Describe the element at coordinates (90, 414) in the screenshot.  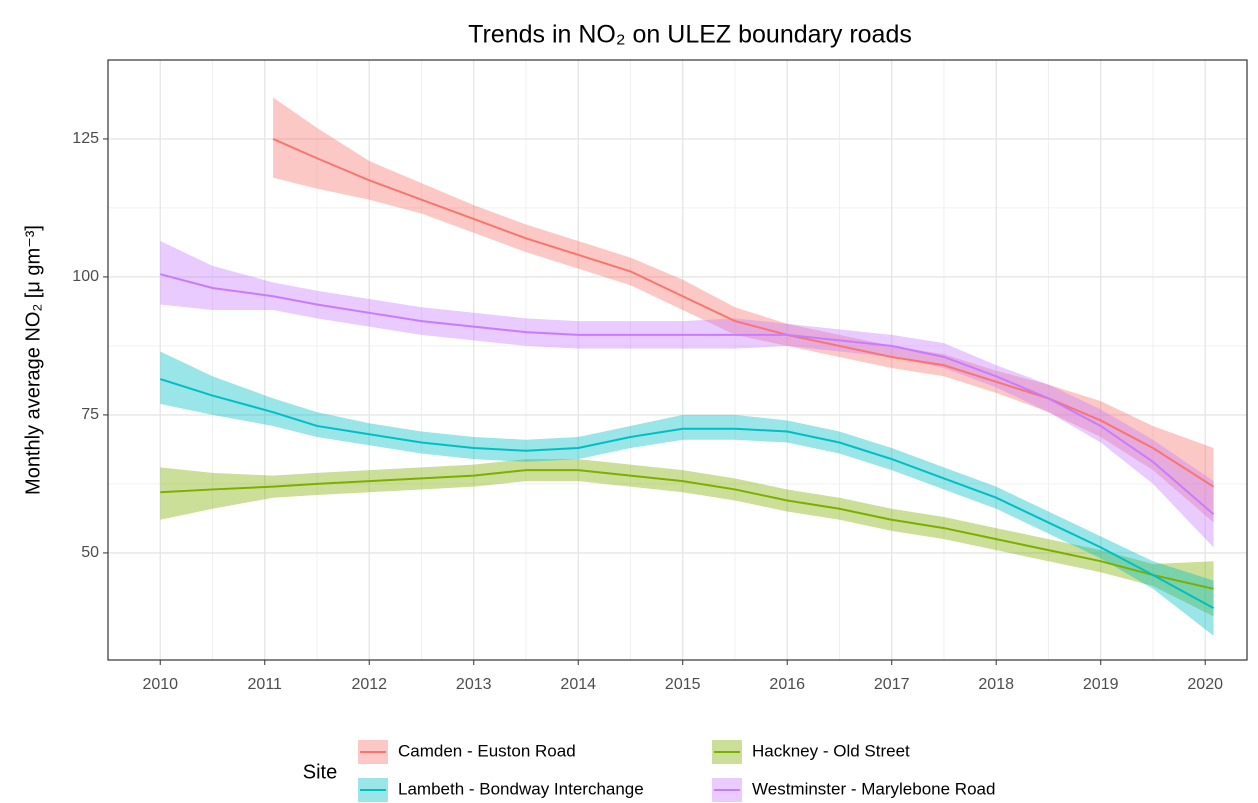
I see `y-tick-label: 75` at that location.